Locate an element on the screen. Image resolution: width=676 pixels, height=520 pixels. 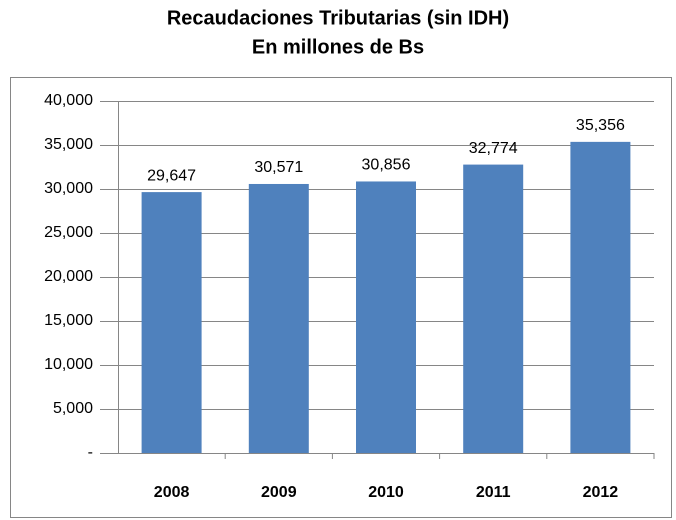
data-label: 30,571 is located at coordinates (278, 167).